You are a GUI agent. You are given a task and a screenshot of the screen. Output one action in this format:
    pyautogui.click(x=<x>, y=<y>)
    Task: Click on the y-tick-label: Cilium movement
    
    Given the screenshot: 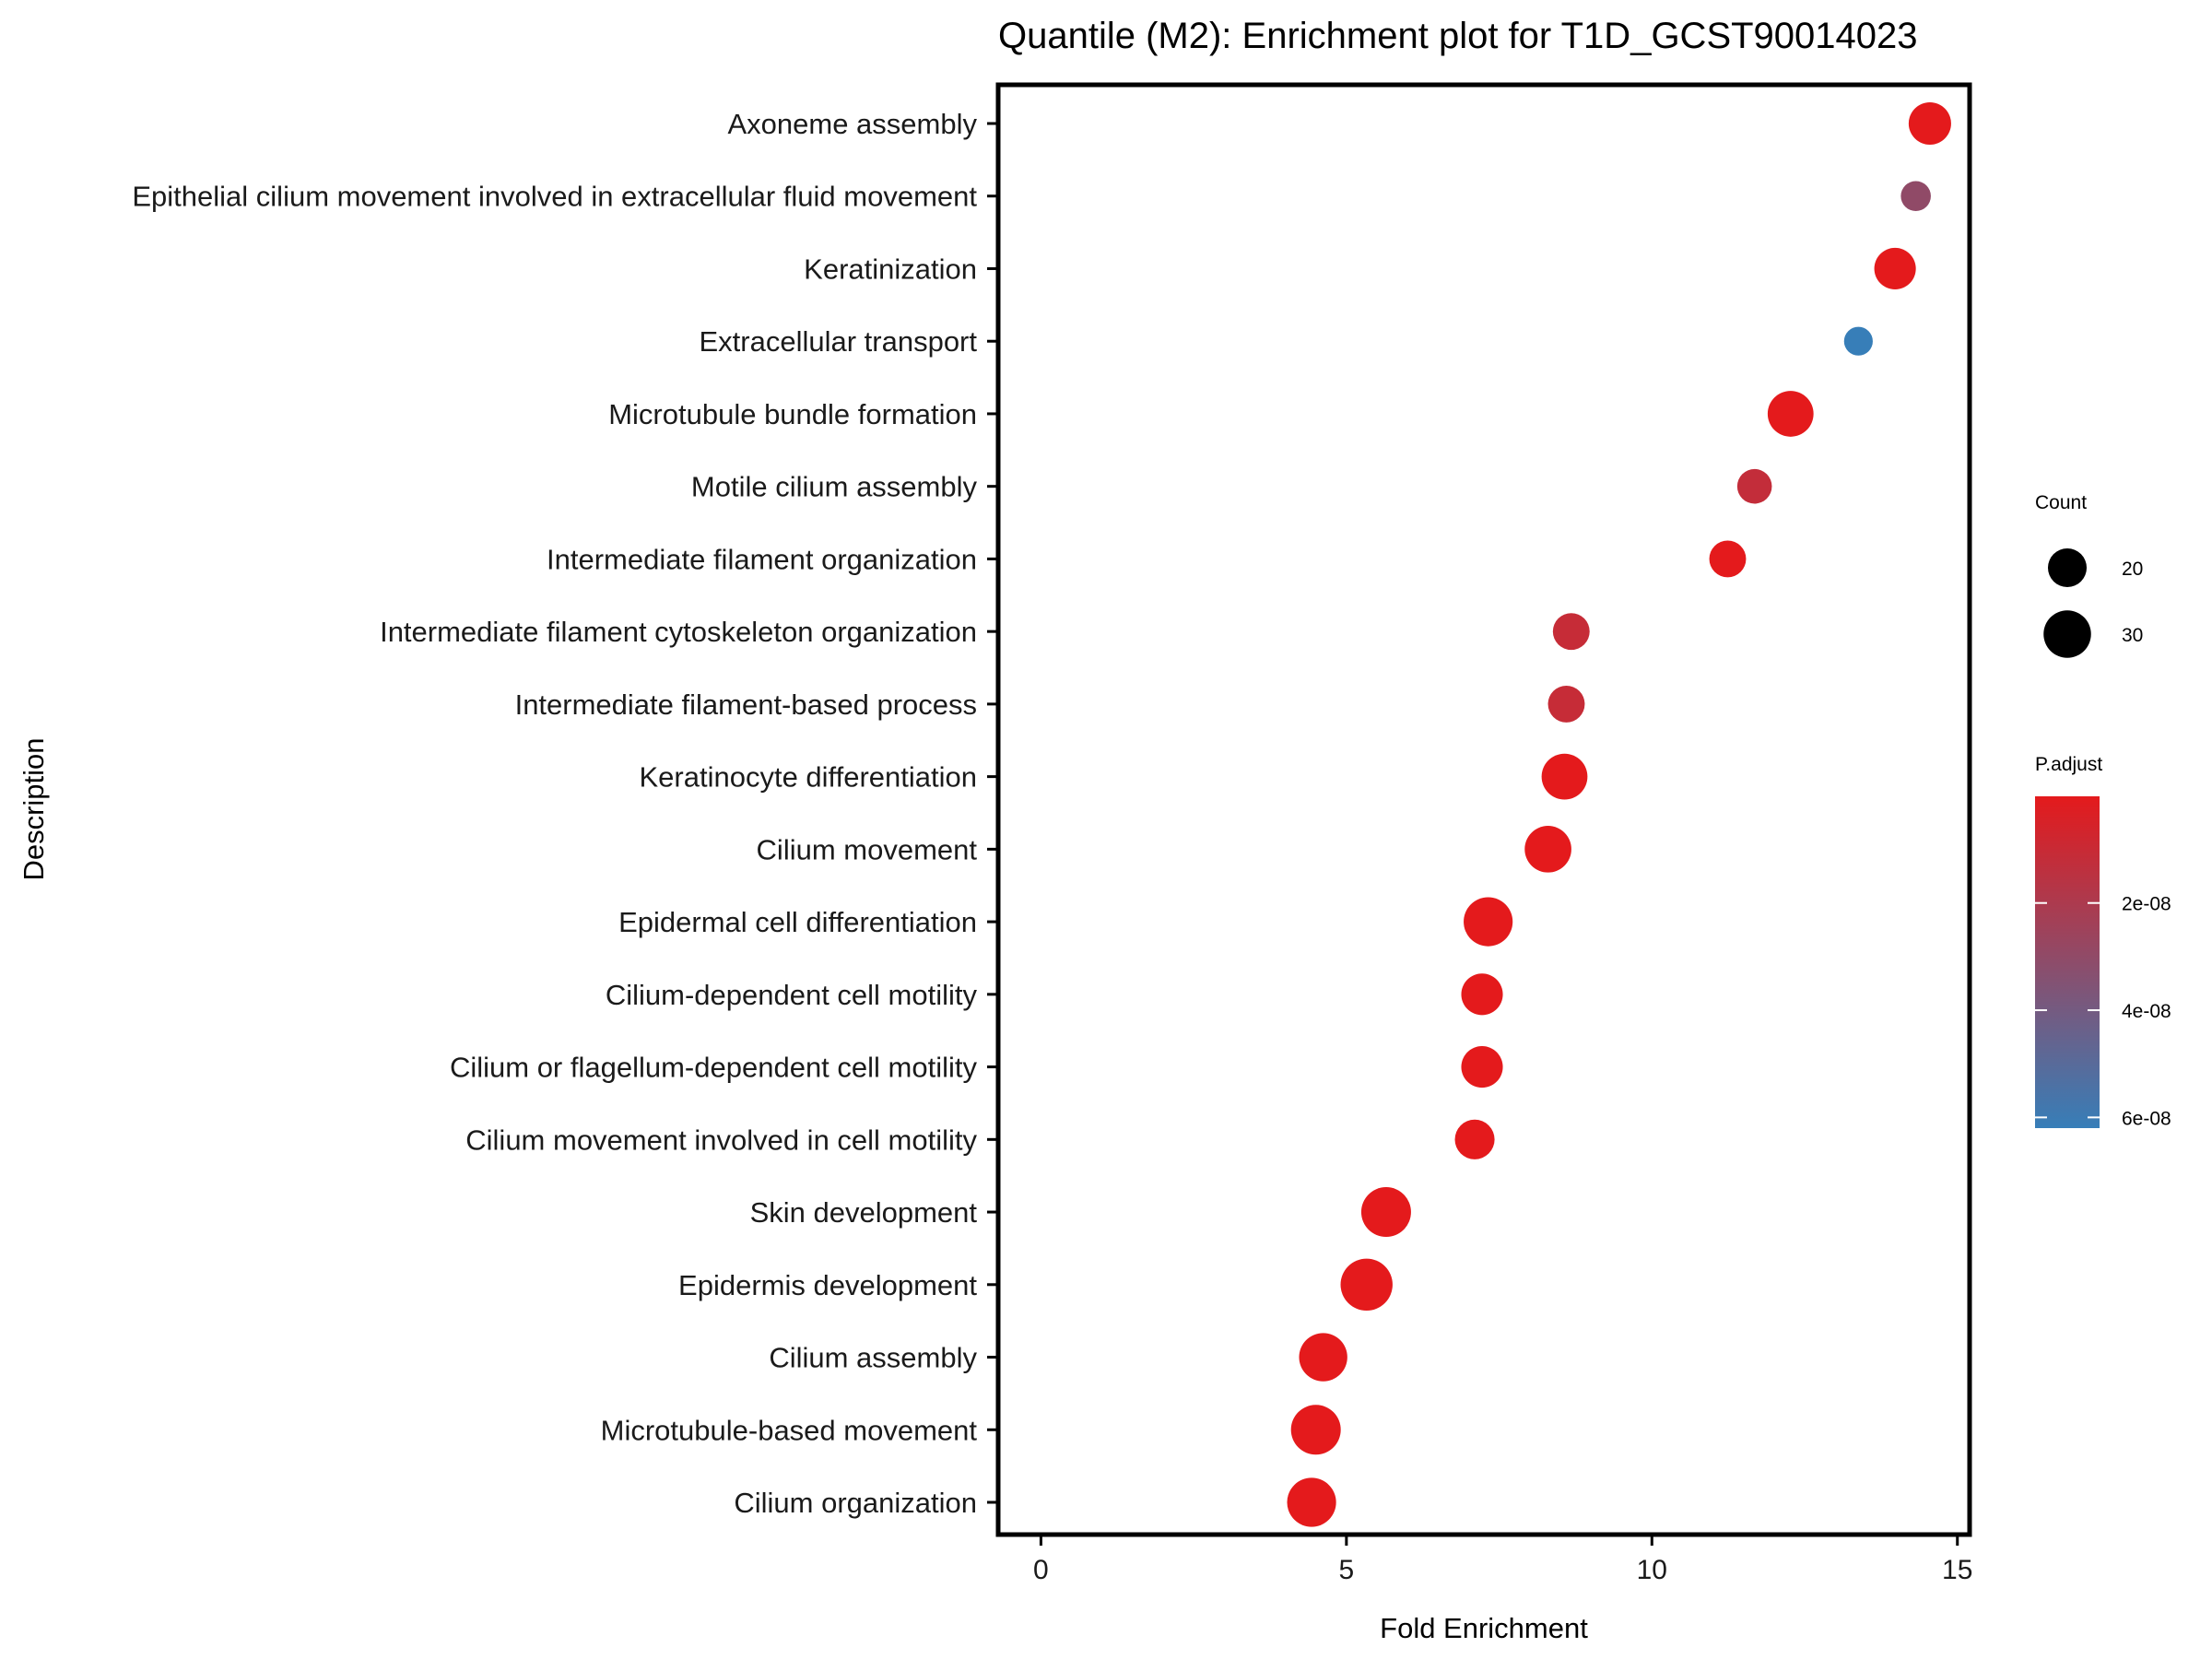 What is the action you would take?
    pyautogui.click(x=867, y=849)
    